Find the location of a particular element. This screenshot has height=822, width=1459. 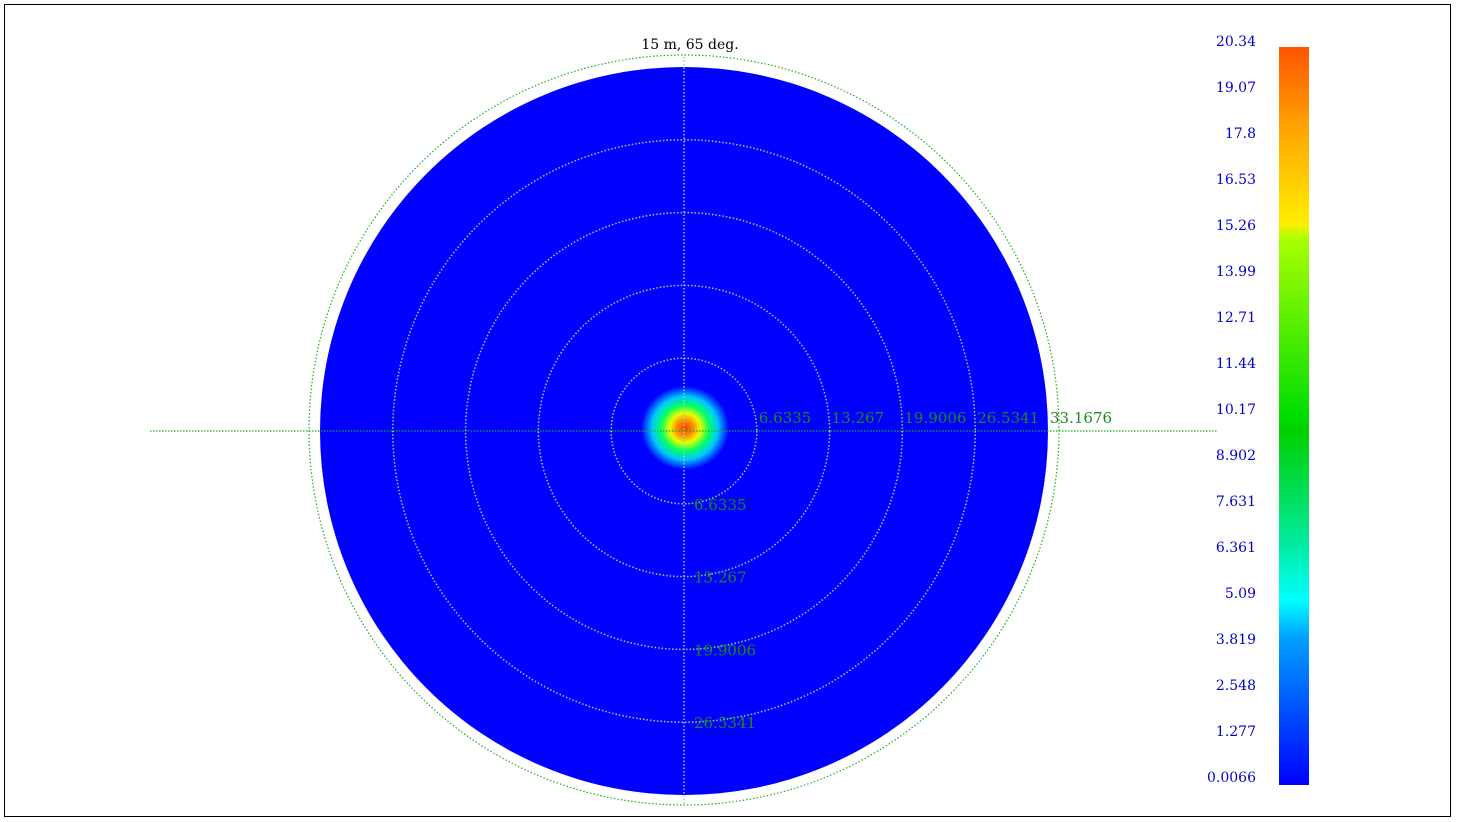

colorbar-tick-label: 6.361 is located at coordinates (1235, 548).